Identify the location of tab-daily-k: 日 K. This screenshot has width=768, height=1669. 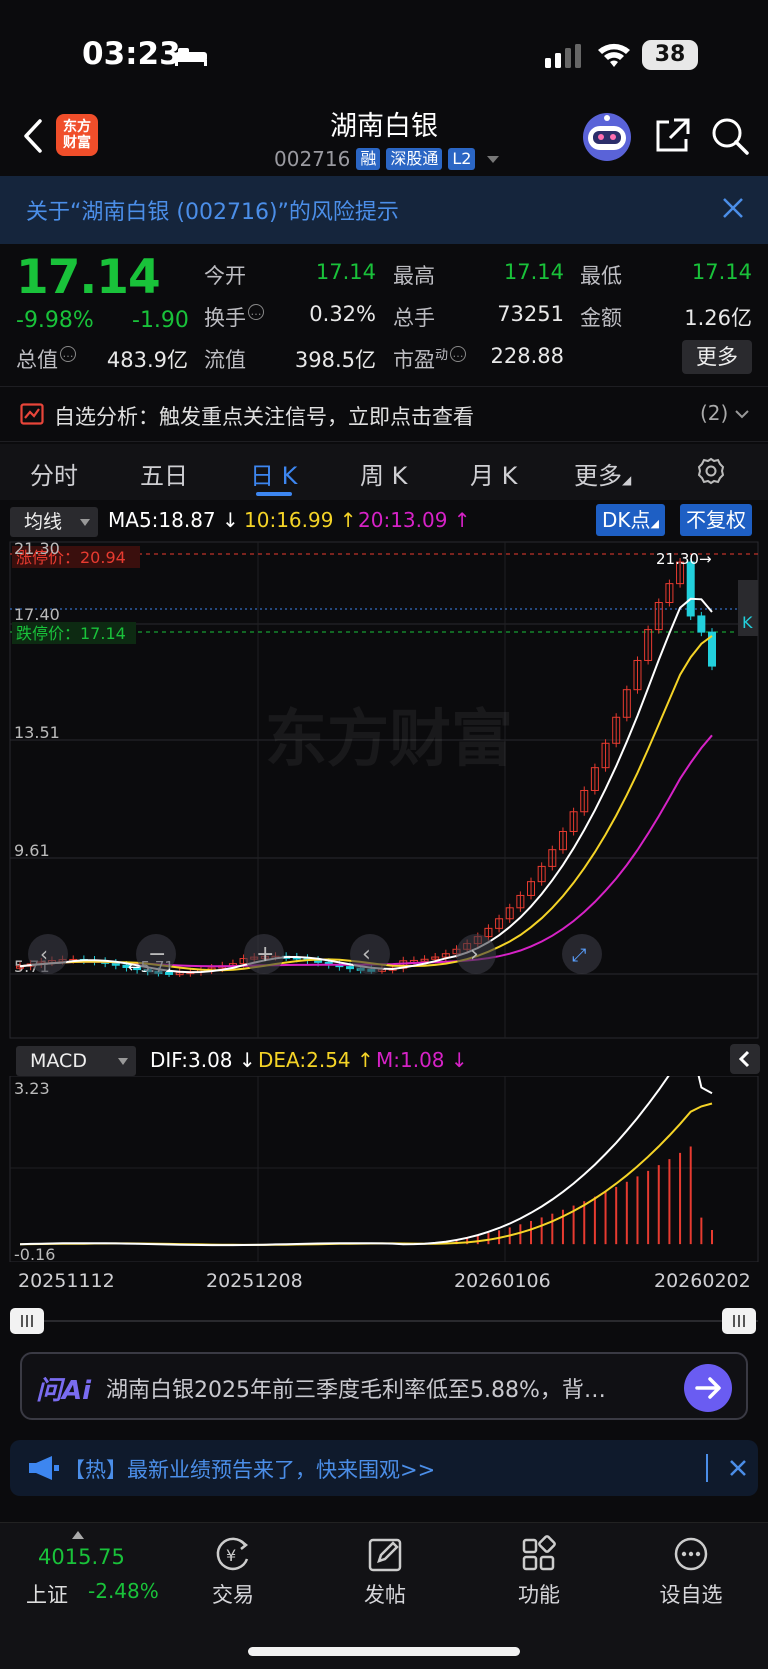
(274, 476).